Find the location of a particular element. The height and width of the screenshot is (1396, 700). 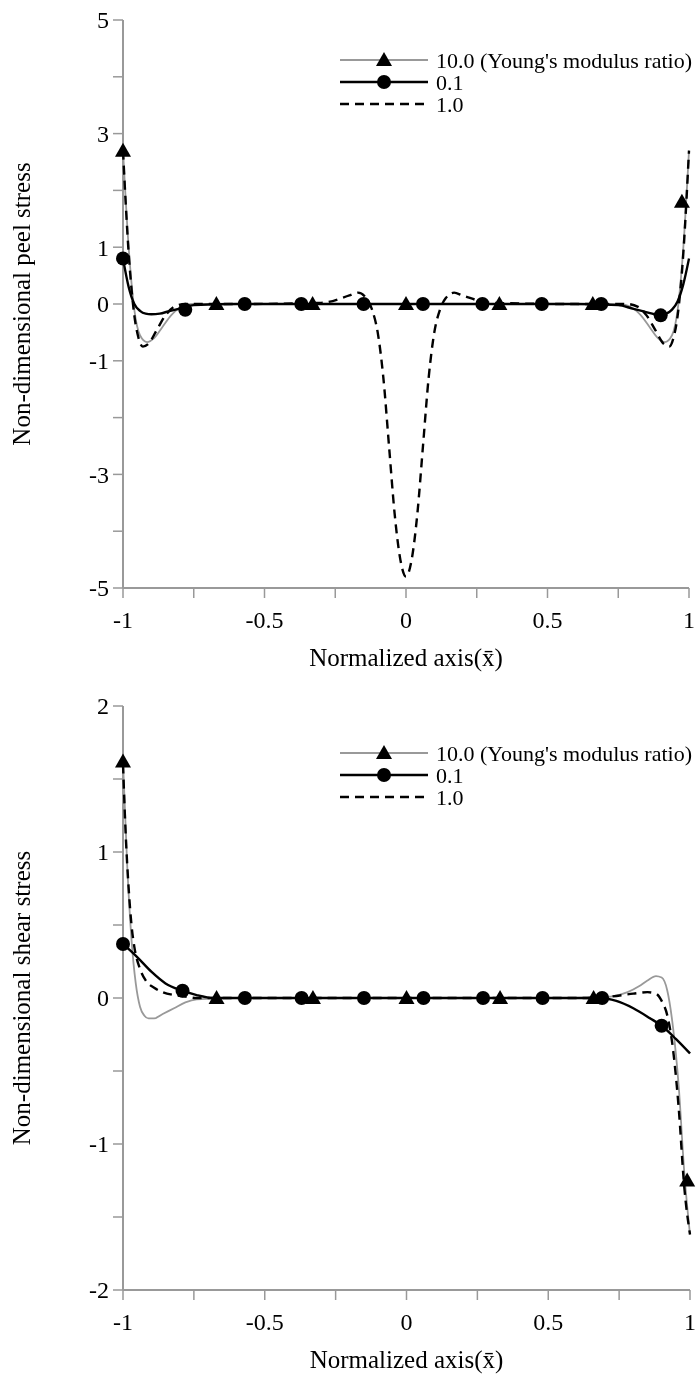

y-tick-label: -5 is located at coordinates (99, 588).